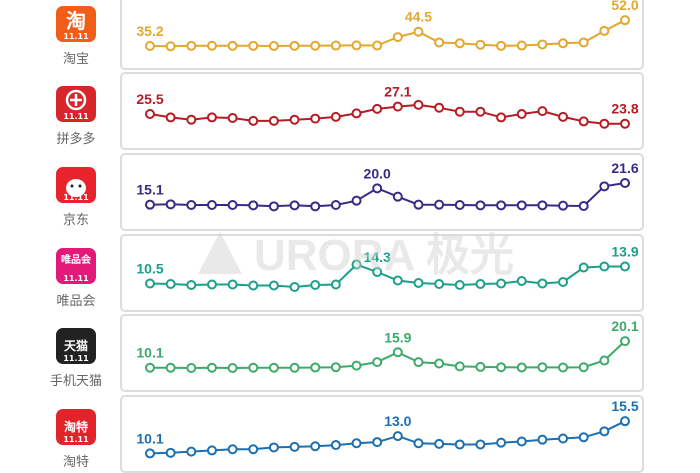  I want to click on platform-label: 京东, so click(75, 219).